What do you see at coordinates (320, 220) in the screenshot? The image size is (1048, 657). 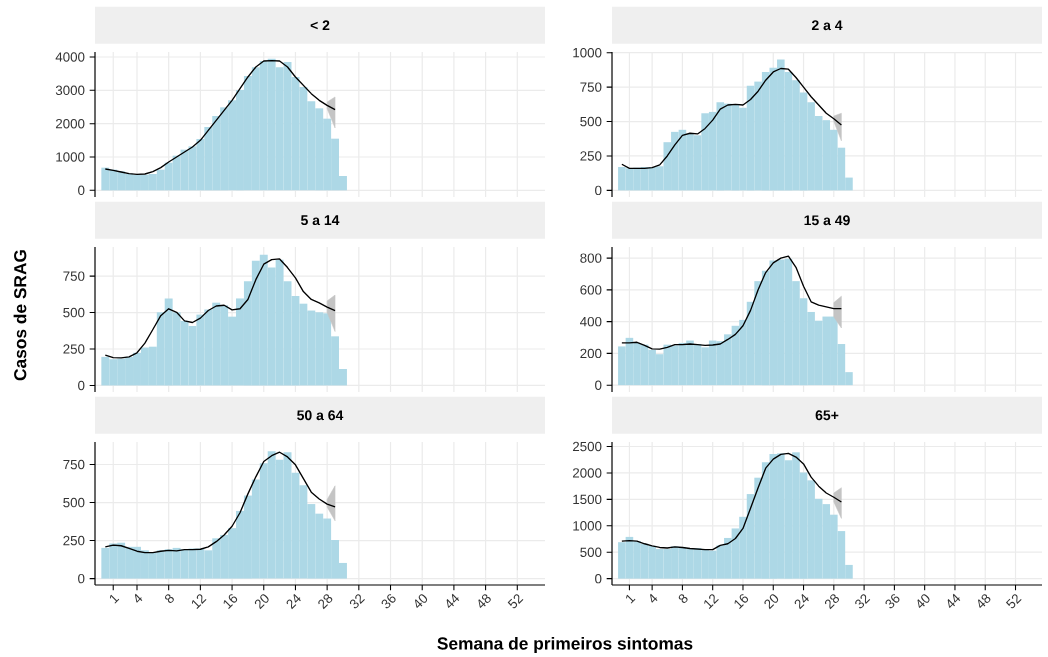 I see `chart-title: 5 a 14` at bounding box center [320, 220].